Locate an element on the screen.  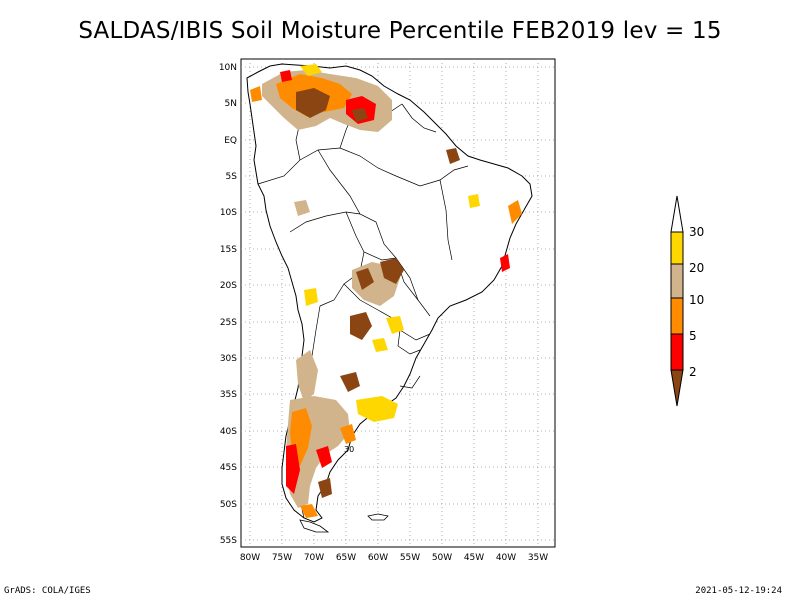
lat-label: 15S is located at coordinates (228, 250).